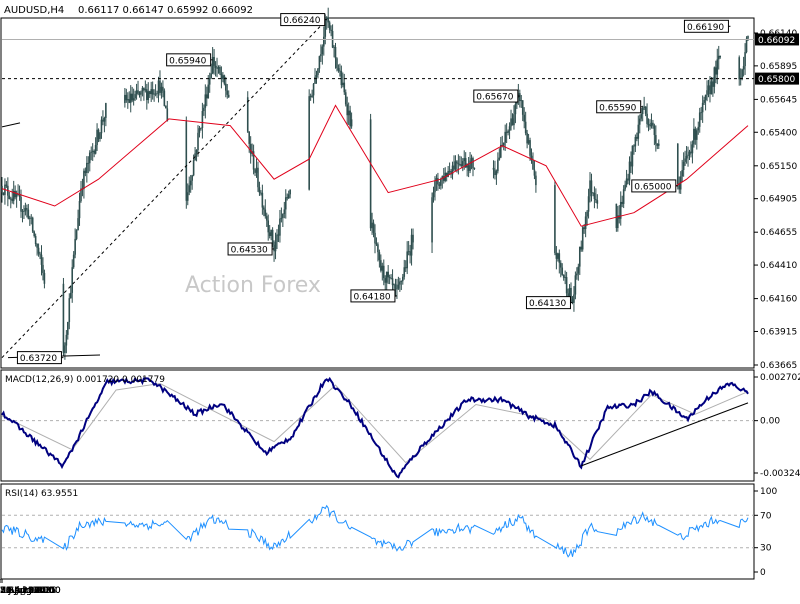  I want to click on price-tick-label: 0.65645, so click(778, 100).